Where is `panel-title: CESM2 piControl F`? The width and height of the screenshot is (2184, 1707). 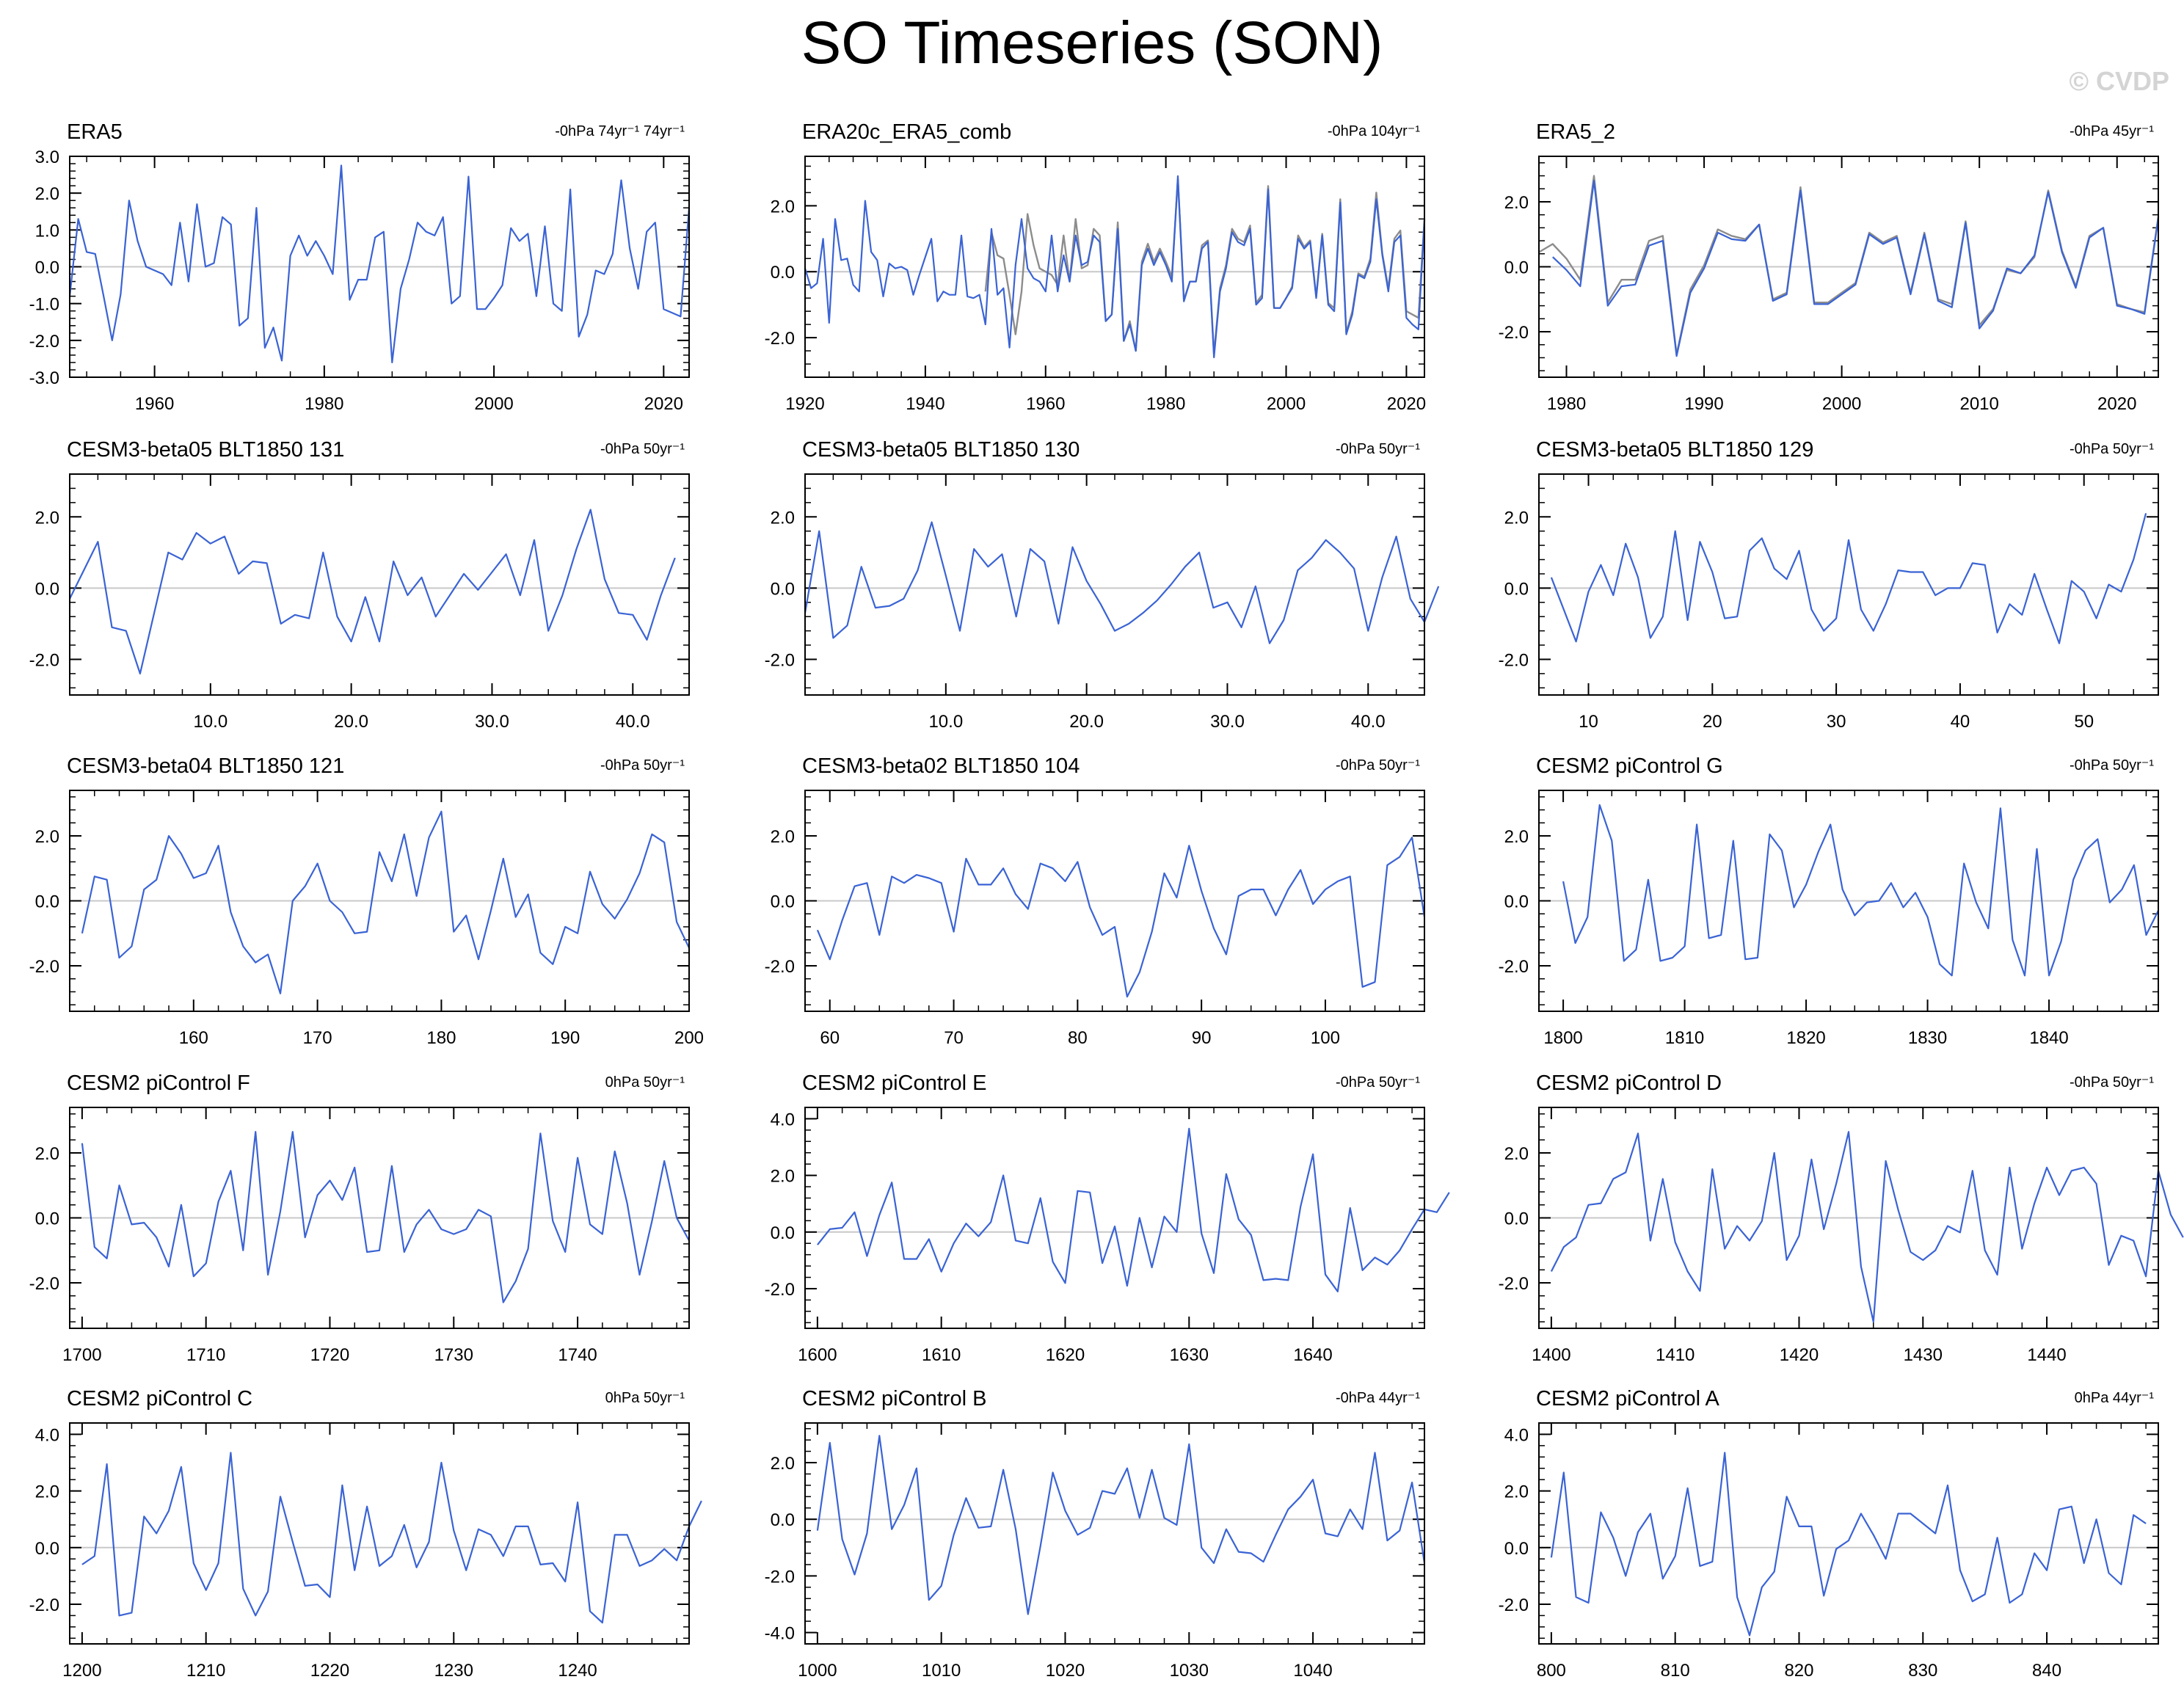
panel-title: CESM2 piControl F is located at coordinates (158, 1083).